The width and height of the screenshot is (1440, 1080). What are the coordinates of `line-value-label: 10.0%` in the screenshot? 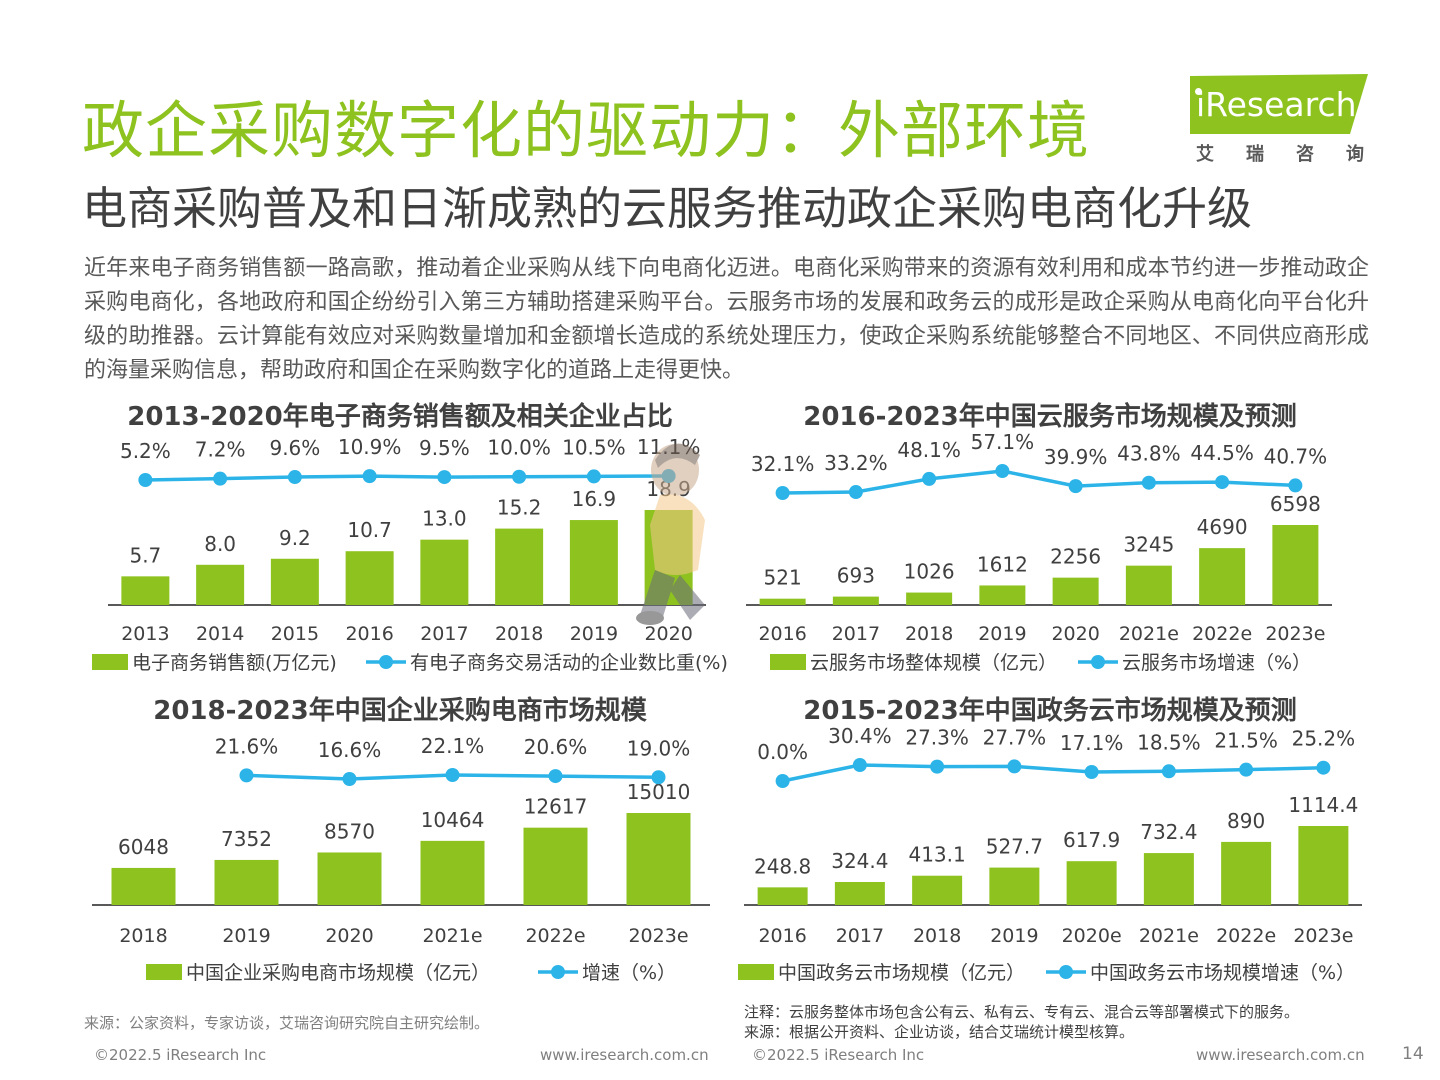 It's located at (519, 448).